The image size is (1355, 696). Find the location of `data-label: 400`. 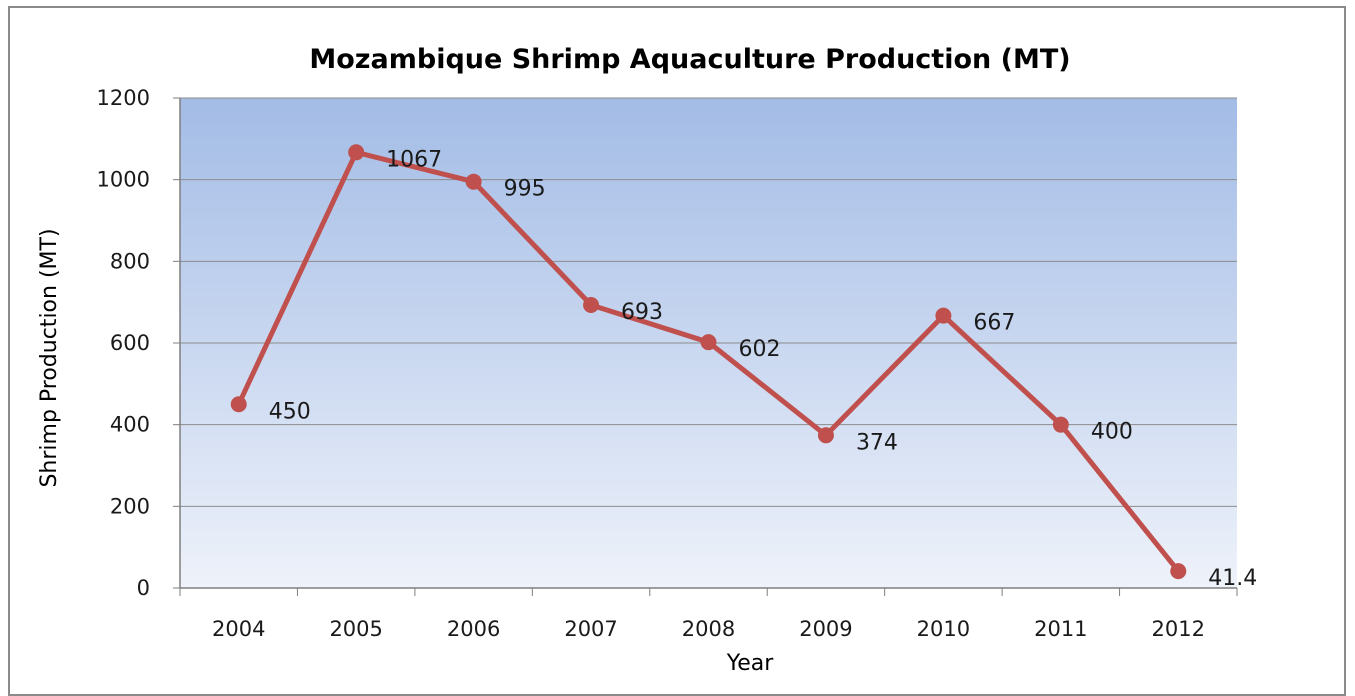

data-label: 400 is located at coordinates (1112, 432).